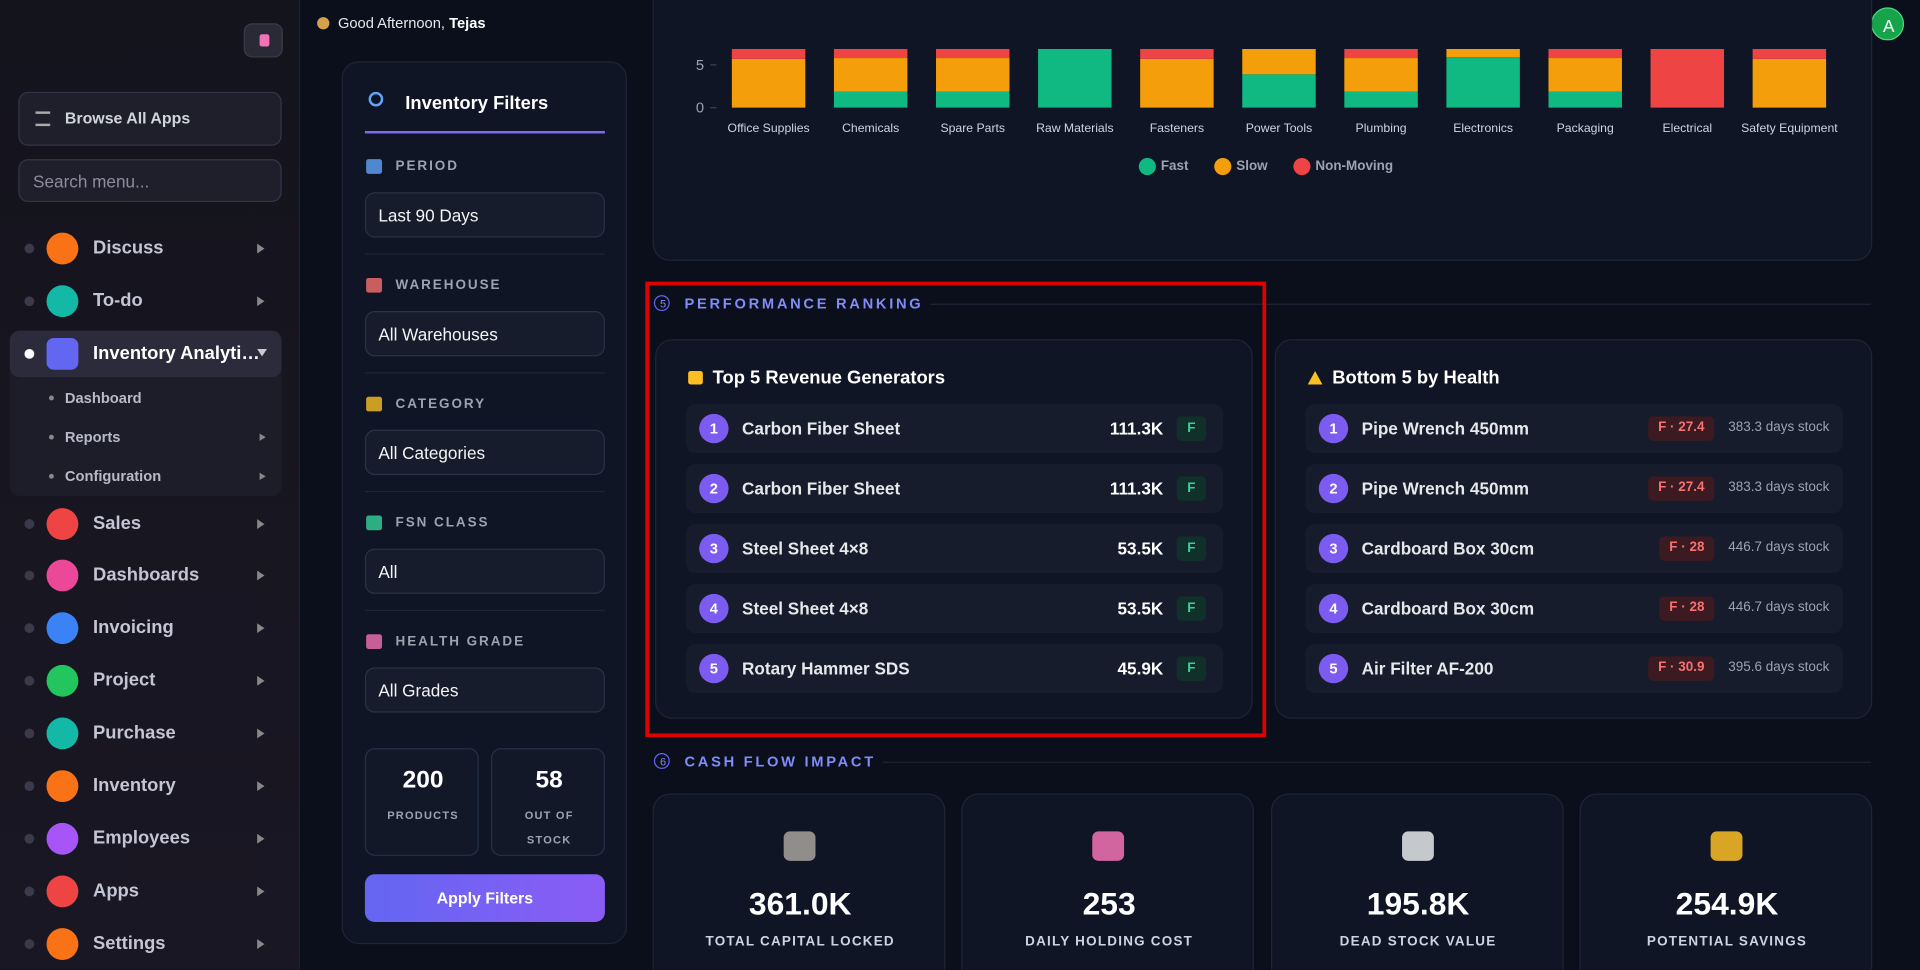  What do you see at coordinates (1687, 128) in the screenshot?
I see `x-tick-label: Electrical` at bounding box center [1687, 128].